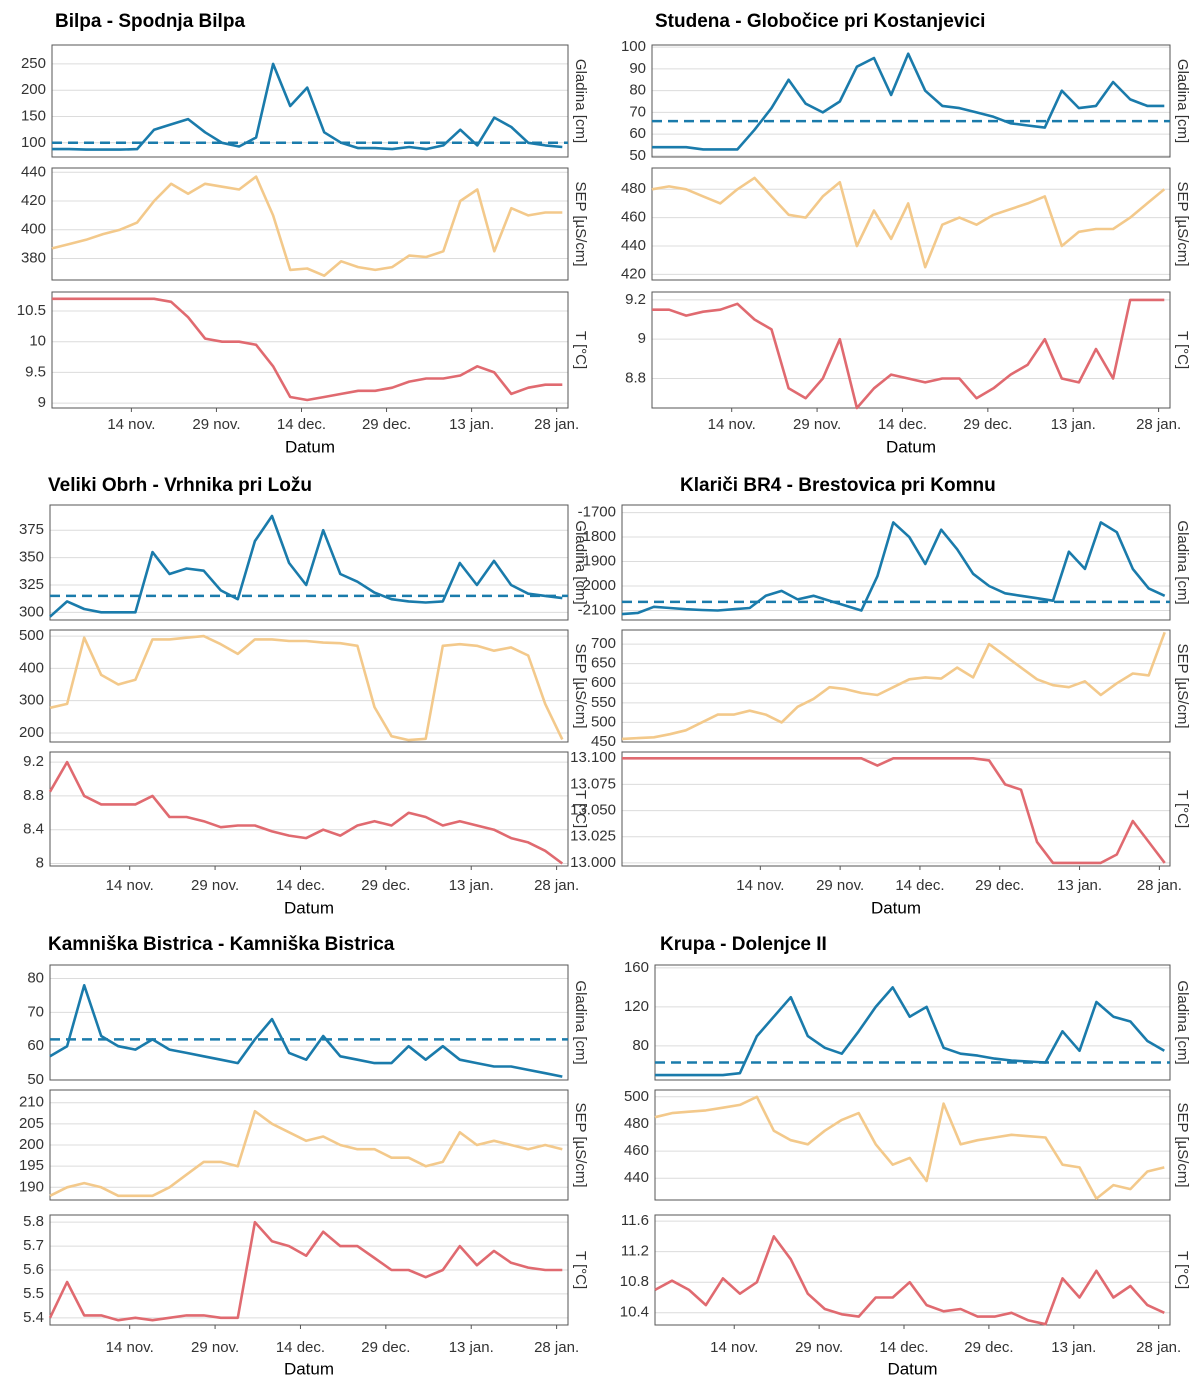  I want to click on y-tick-label: 205, so click(31, 1123).